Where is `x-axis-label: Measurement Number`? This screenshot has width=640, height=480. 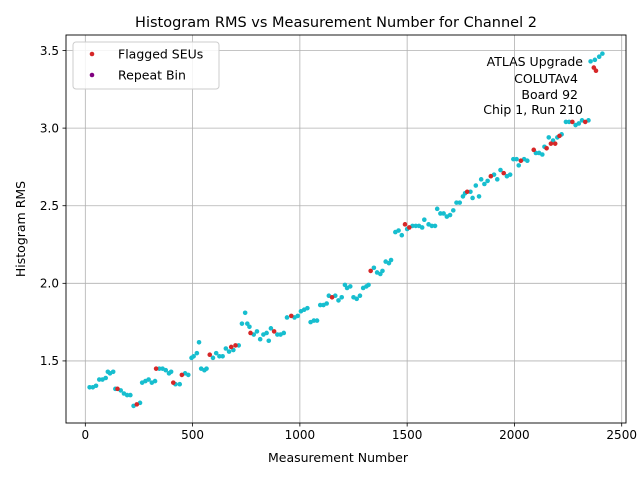
x-axis-label: Measurement Number is located at coordinates (338, 457).